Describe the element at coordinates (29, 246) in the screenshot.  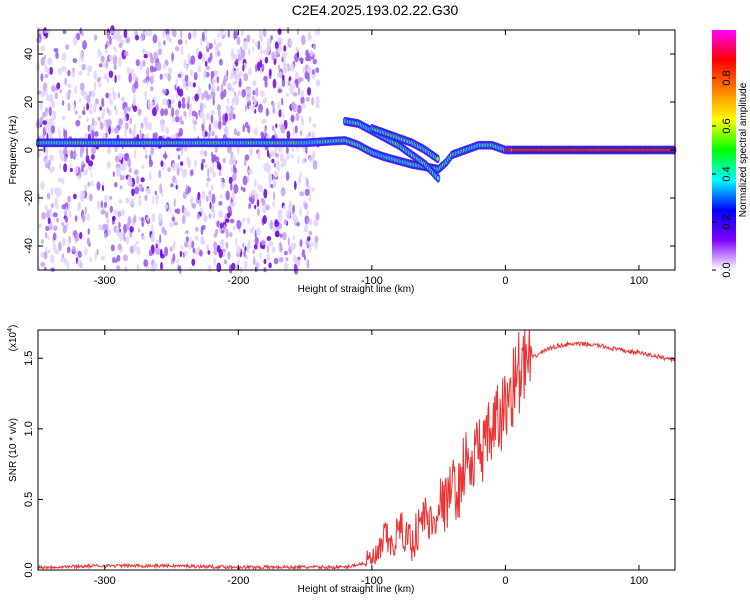
I see `y-tick-label: -40` at that location.